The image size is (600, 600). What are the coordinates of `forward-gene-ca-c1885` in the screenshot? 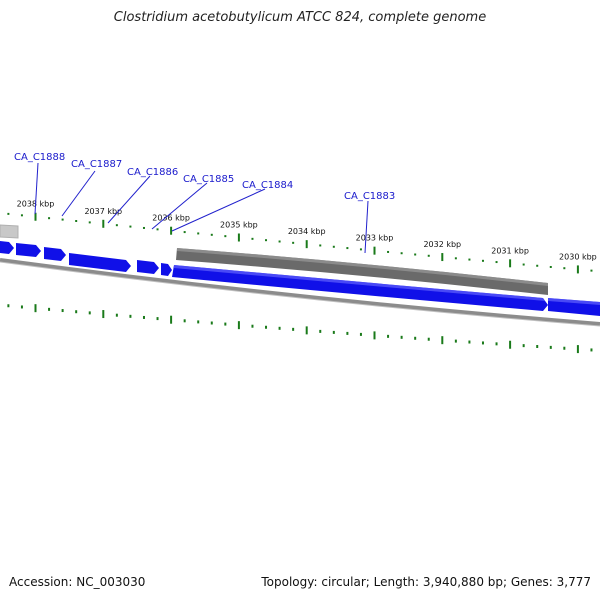 It's located at (148, 267).